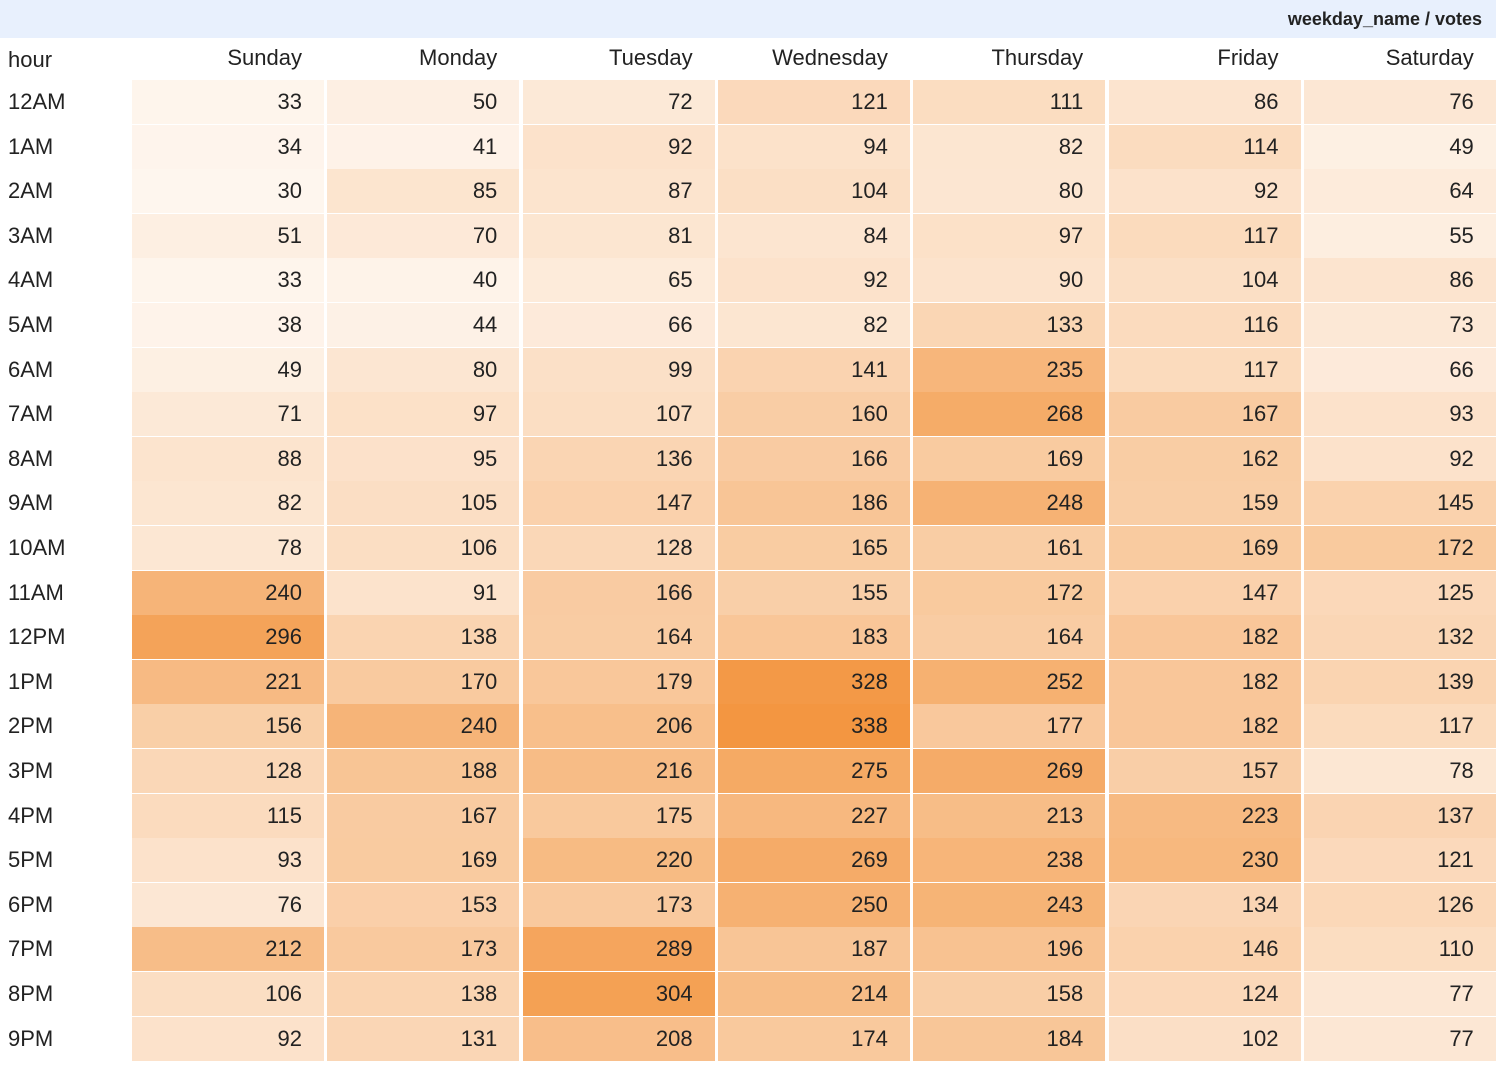 The width and height of the screenshot is (1500, 1069). What do you see at coordinates (1009, 503) in the screenshot?
I see `heat-cell: 248` at bounding box center [1009, 503].